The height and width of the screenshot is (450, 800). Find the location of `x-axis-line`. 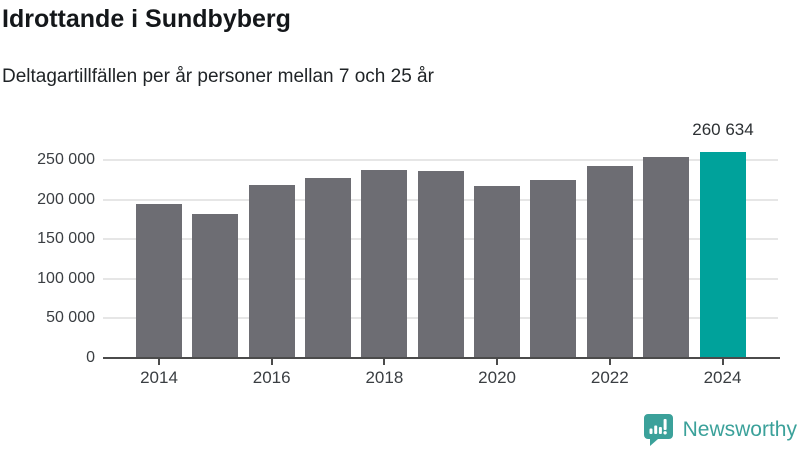

x-axis-line is located at coordinates (441, 358).